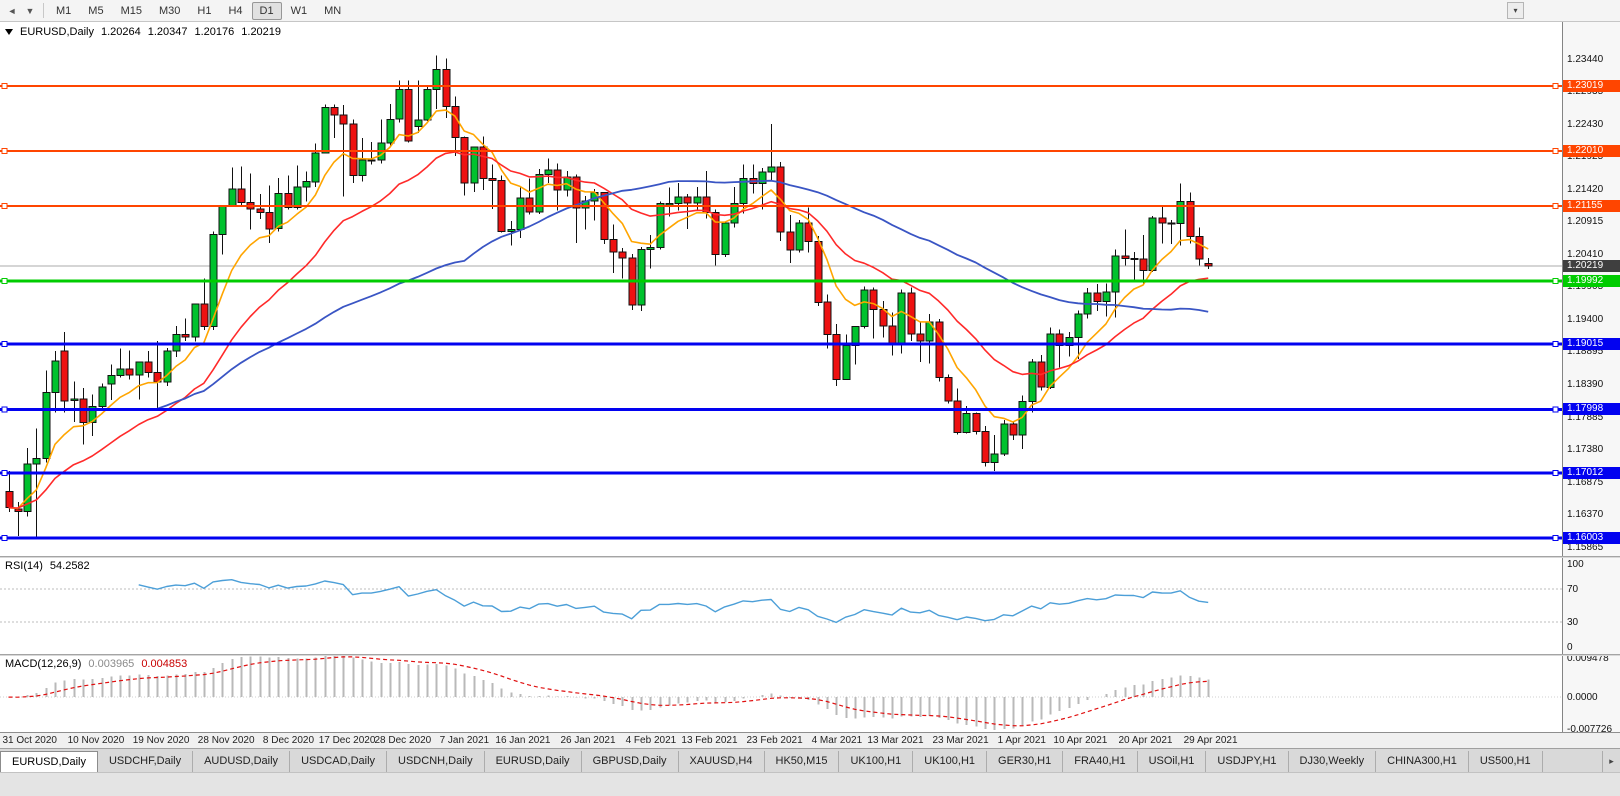 The image size is (1620, 796). What do you see at coordinates (436, 761) in the screenshot?
I see `chart-tab: USDCNH,Daily` at bounding box center [436, 761].